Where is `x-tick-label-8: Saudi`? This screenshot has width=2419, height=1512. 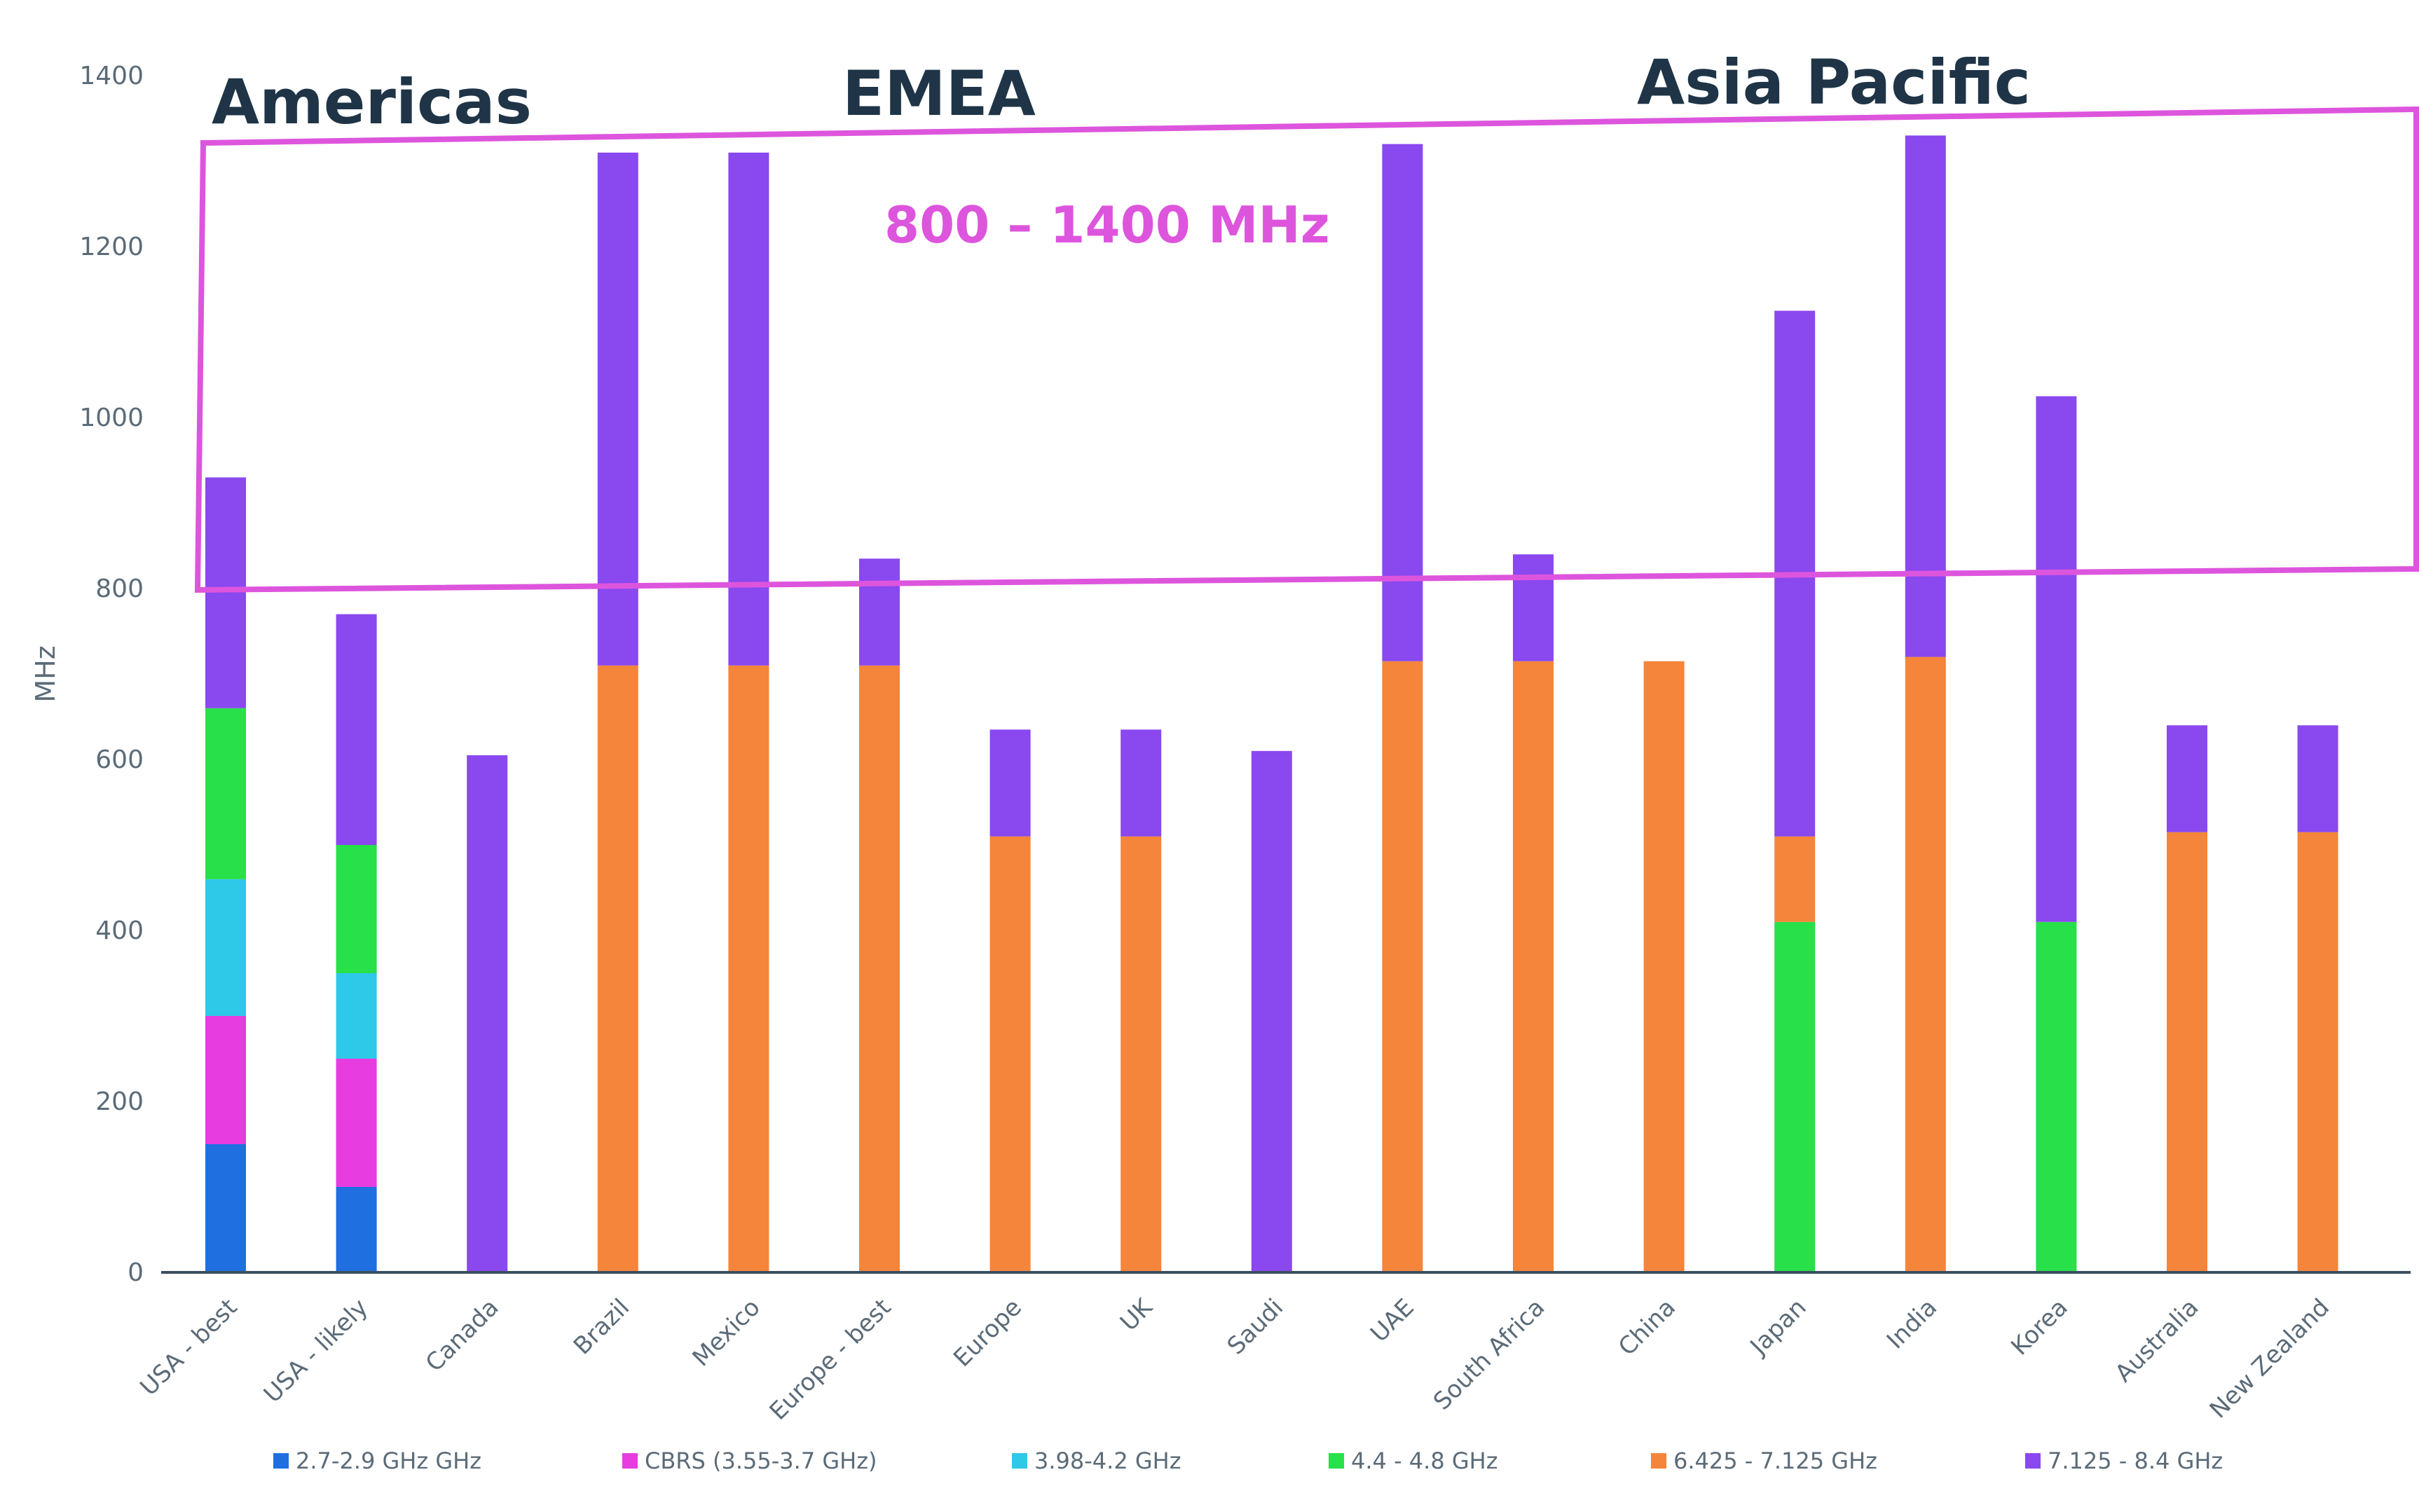 x-tick-label-8: Saudi is located at coordinates (1255, 1326).